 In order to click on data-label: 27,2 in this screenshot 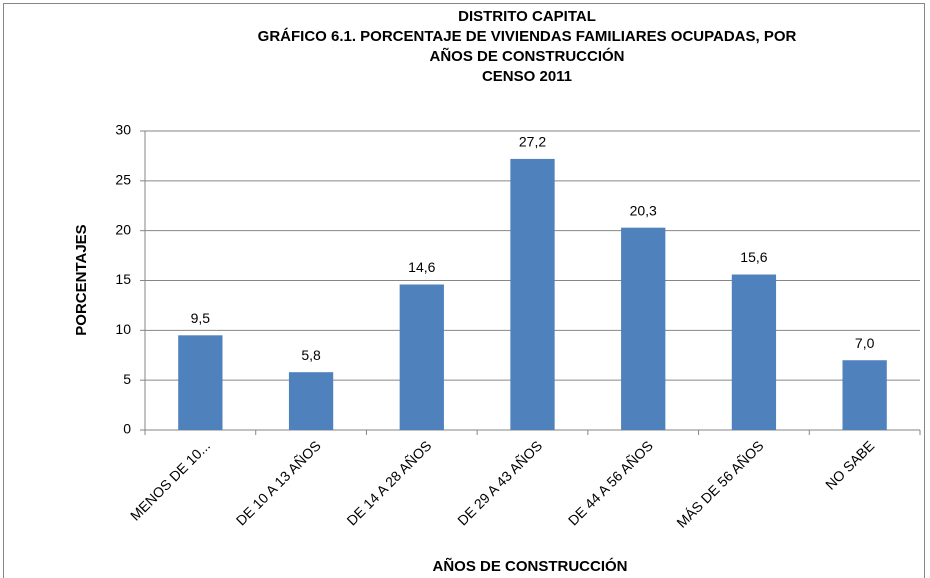, I will do `click(532, 142)`.